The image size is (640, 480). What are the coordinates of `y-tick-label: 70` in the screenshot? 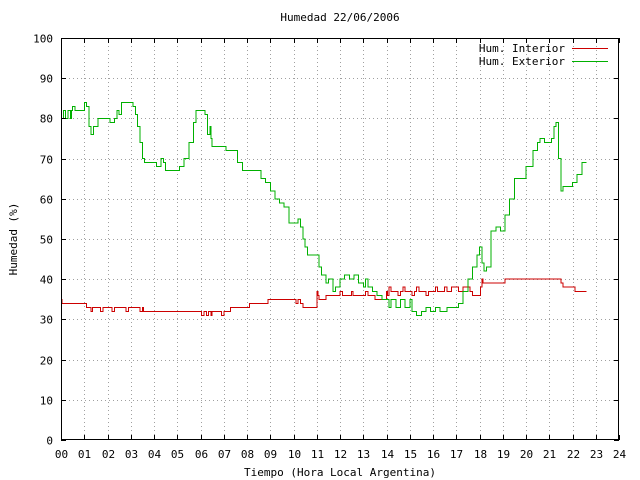 It's located at (46, 160).